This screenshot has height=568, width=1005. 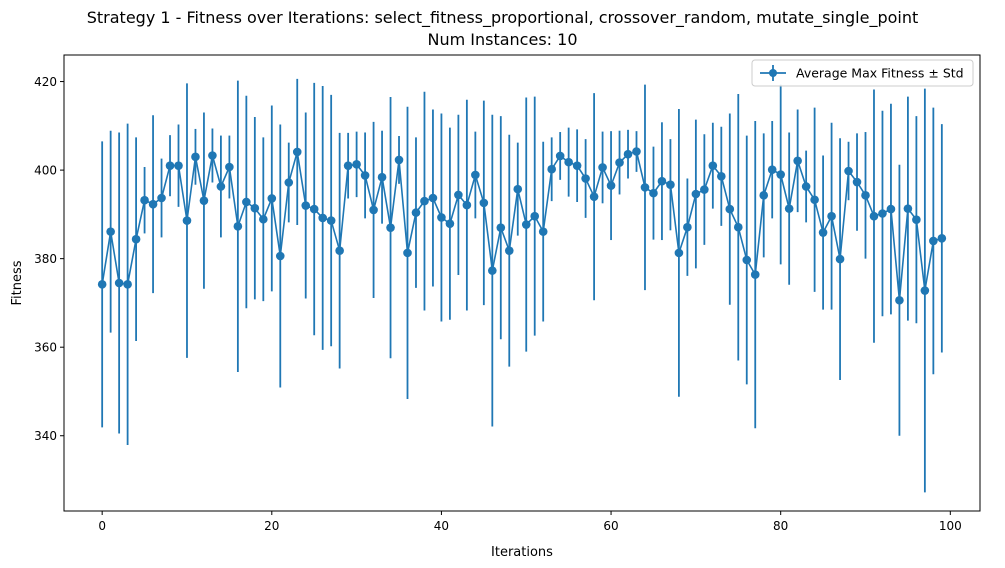 I want to click on legend-box, so click(x=862, y=73).